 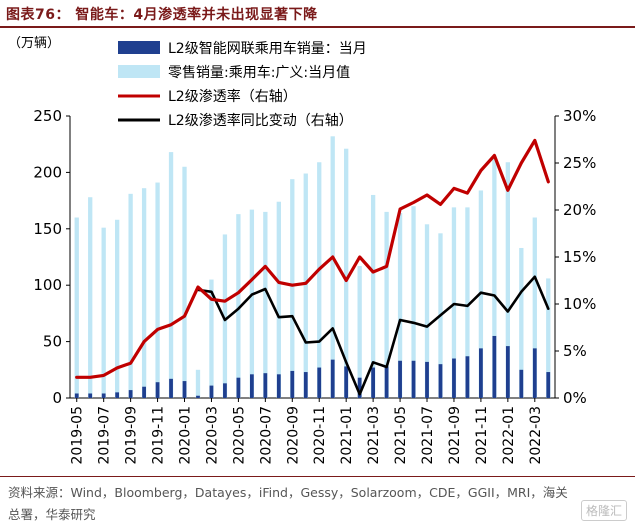 What do you see at coordinates (105, 435) in the screenshot?
I see `x-tick-label: 2019-07` at bounding box center [105, 435].